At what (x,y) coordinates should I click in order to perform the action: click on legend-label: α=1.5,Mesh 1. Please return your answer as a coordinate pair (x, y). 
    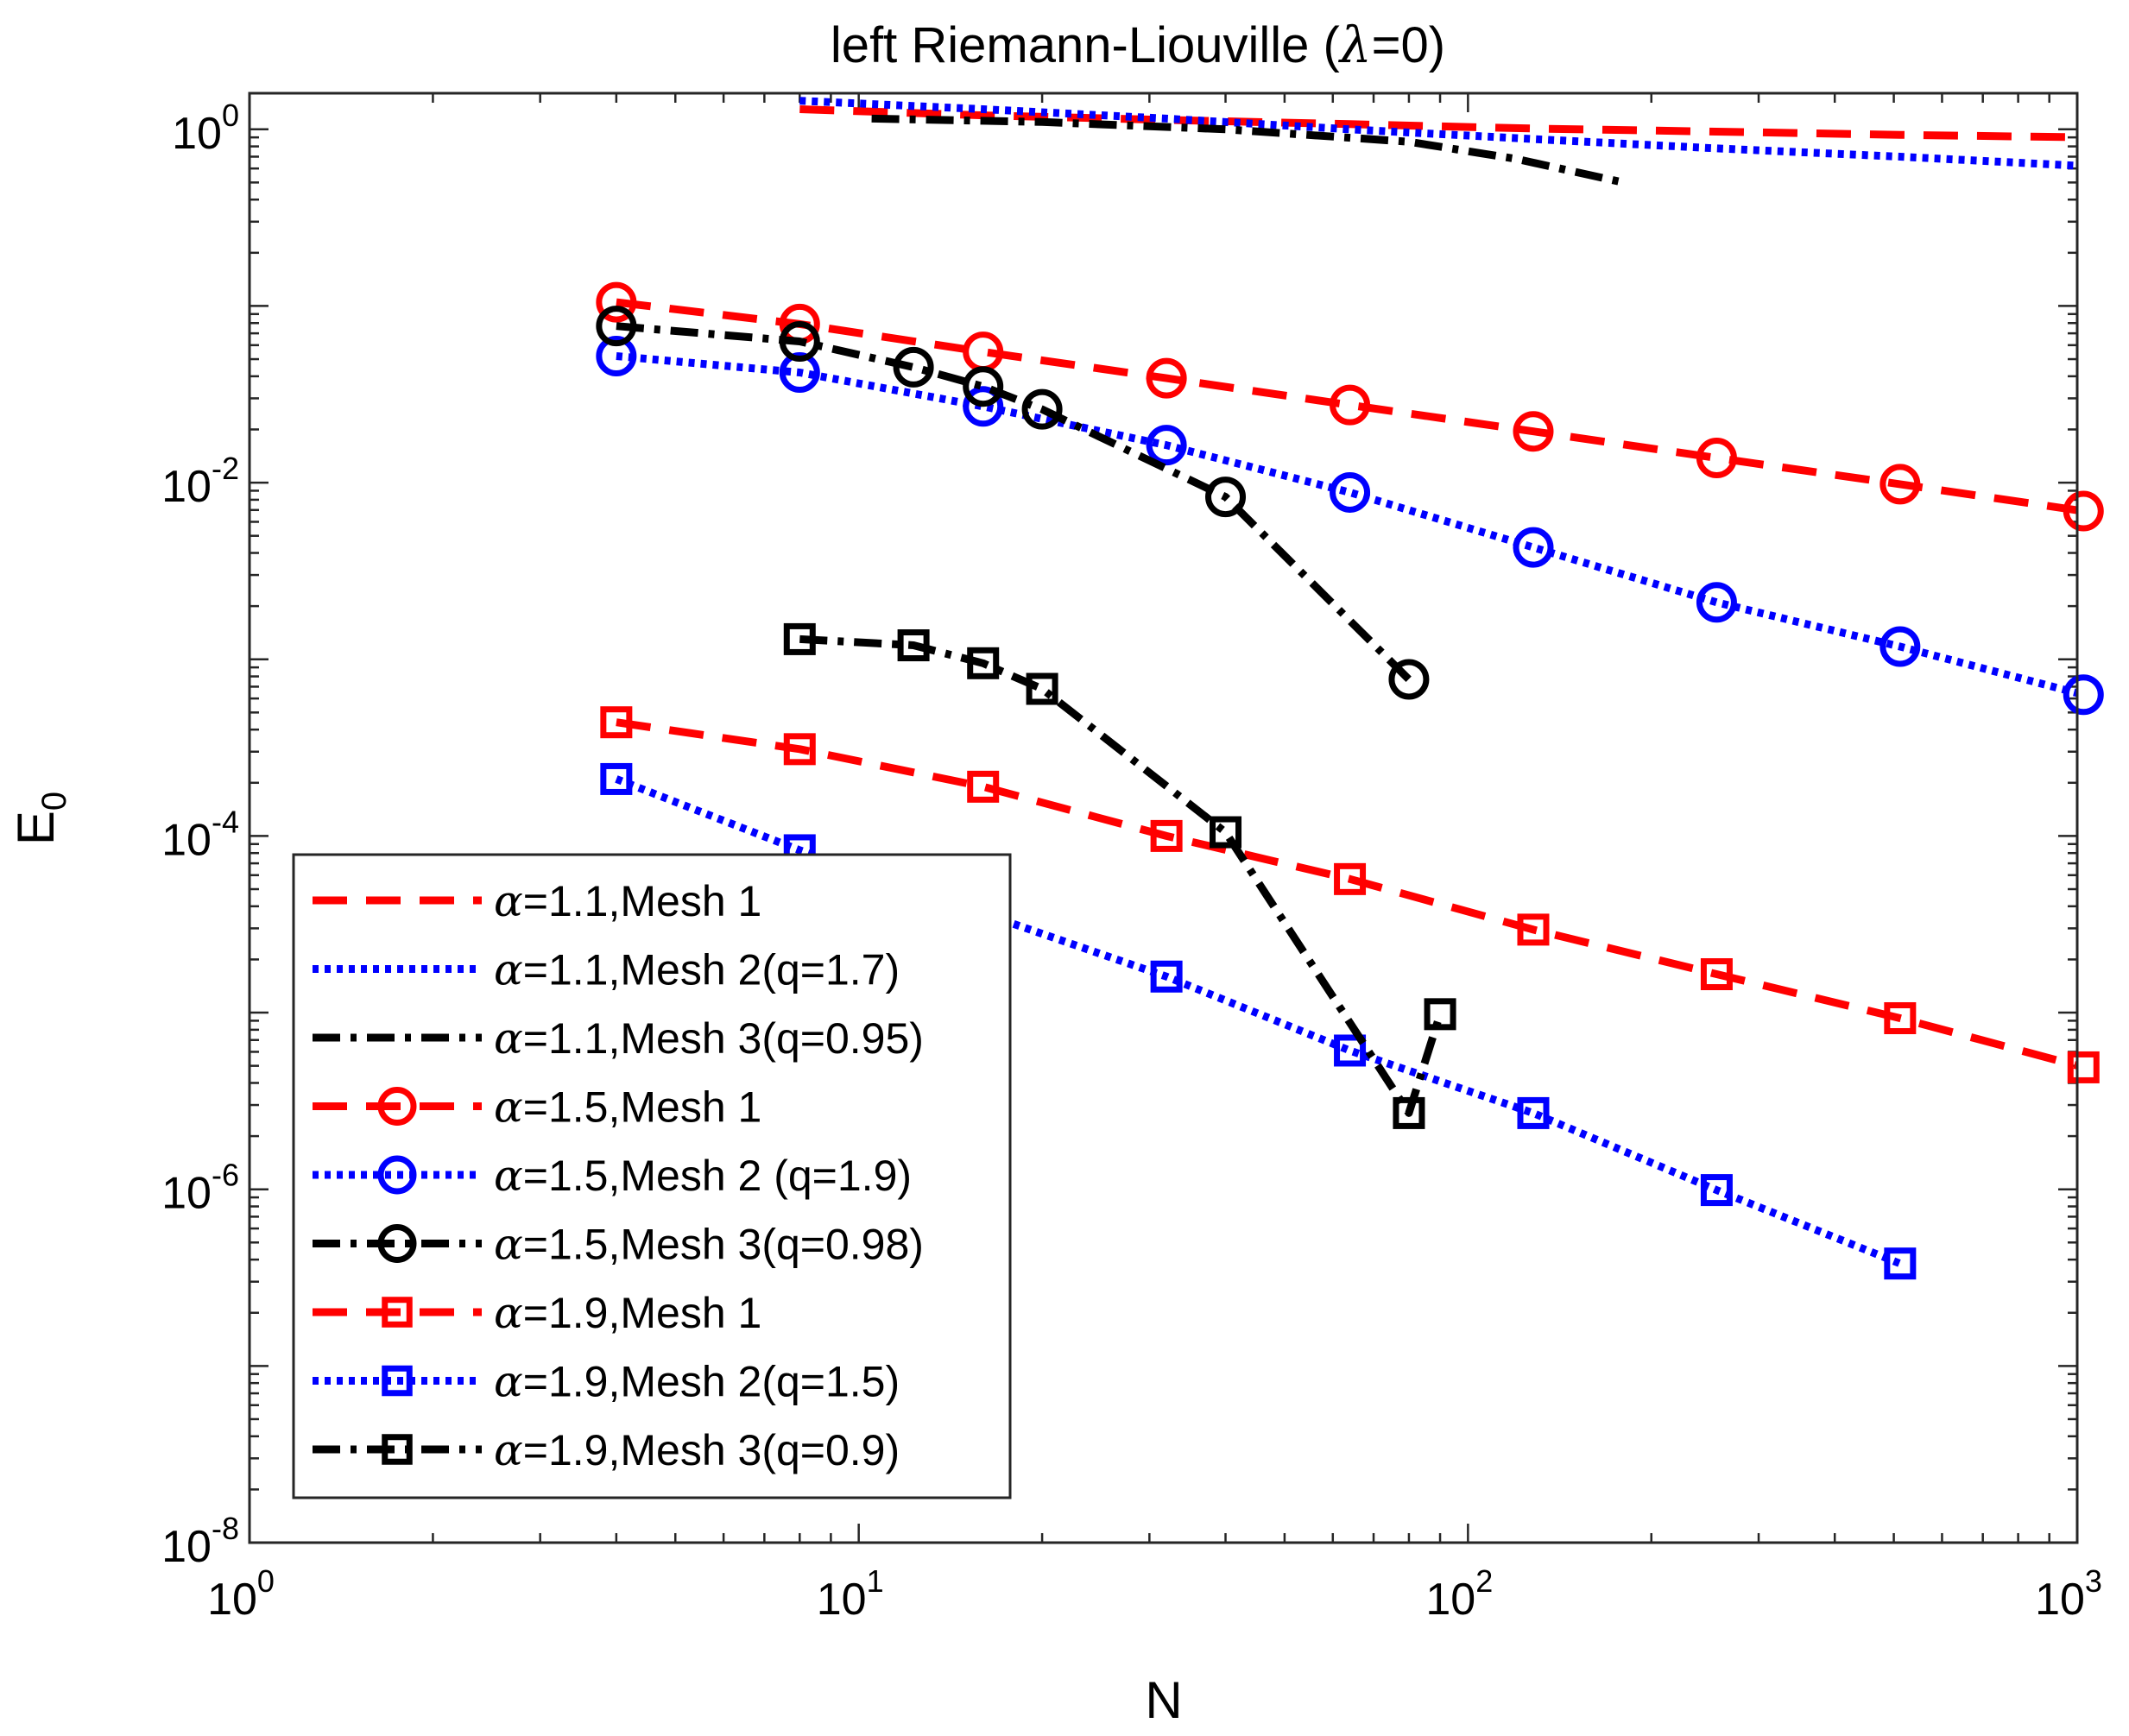
    Looking at the image, I should click on (627, 1108).